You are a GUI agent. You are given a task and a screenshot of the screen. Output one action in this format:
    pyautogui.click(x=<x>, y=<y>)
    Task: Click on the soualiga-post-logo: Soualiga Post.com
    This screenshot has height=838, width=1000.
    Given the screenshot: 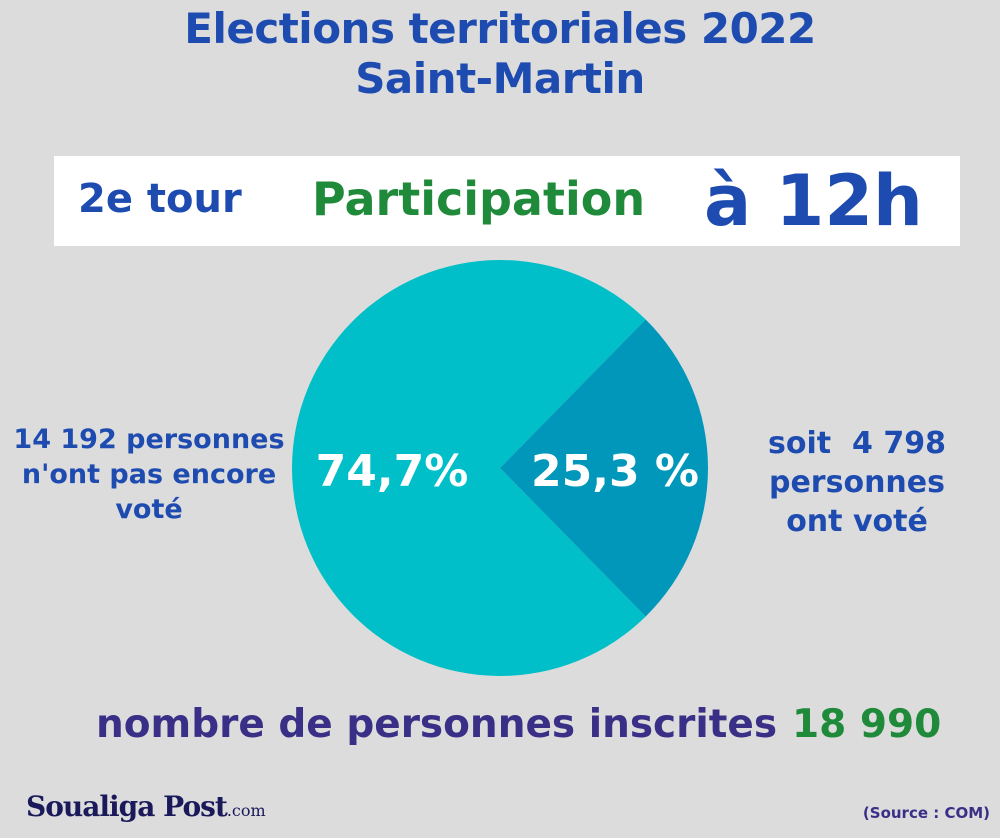 What is the action you would take?
    pyautogui.click(x=146, y=806)
    